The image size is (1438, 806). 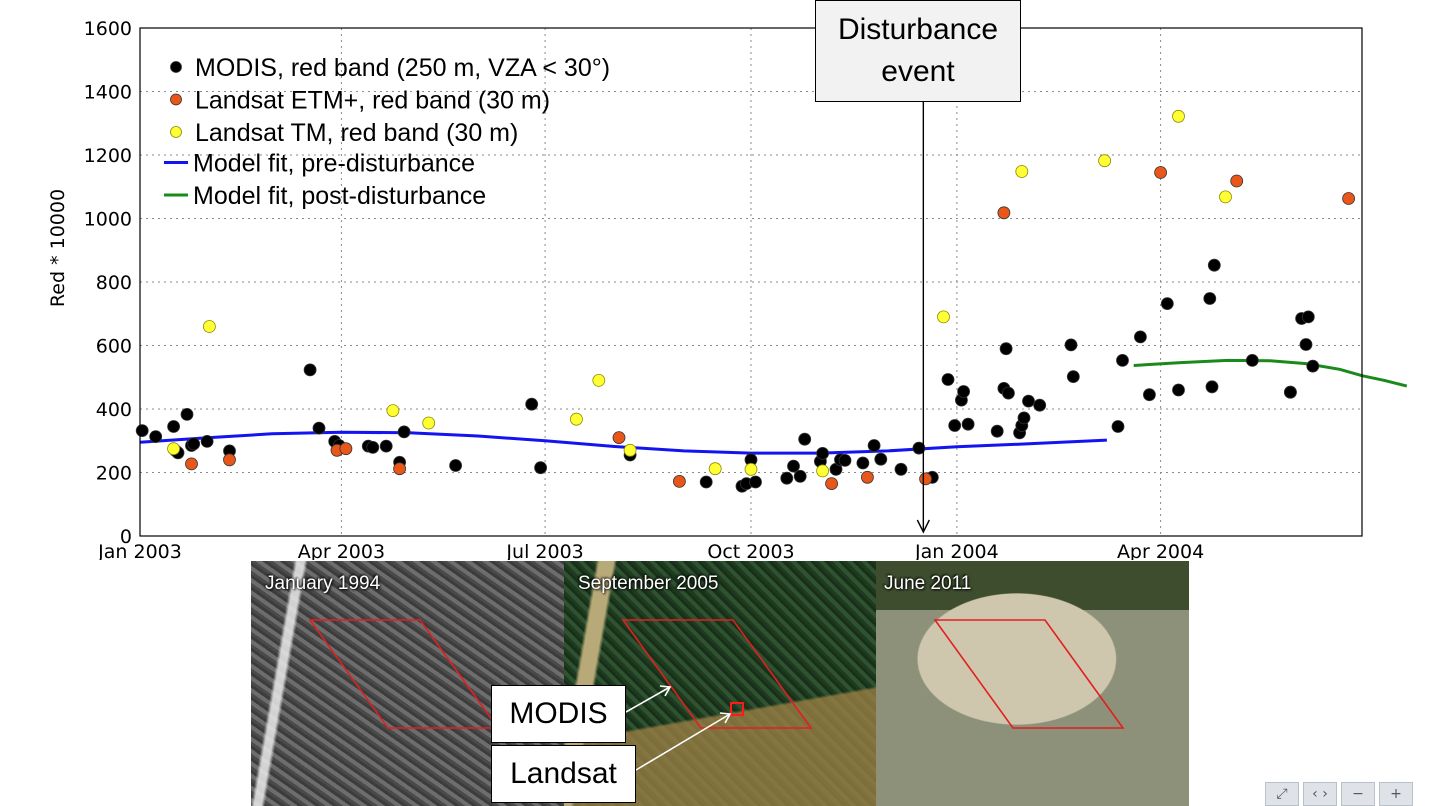 I want to click on disturbance-arrow, so click(x=923, y=318).